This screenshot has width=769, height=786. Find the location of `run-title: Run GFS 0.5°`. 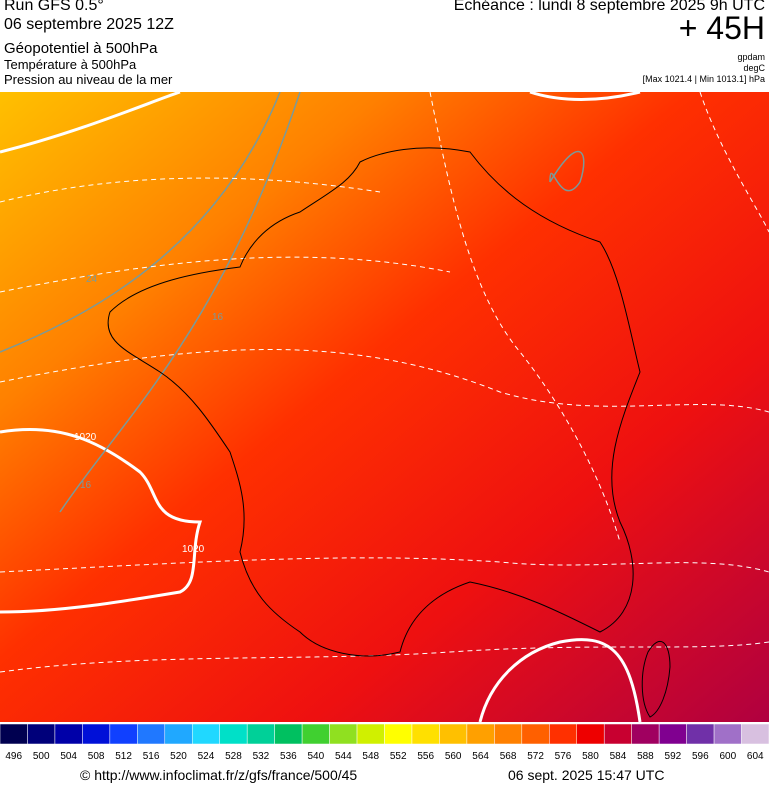

run-title: Run GFS 0.5° is located at coordinates (54, 7).